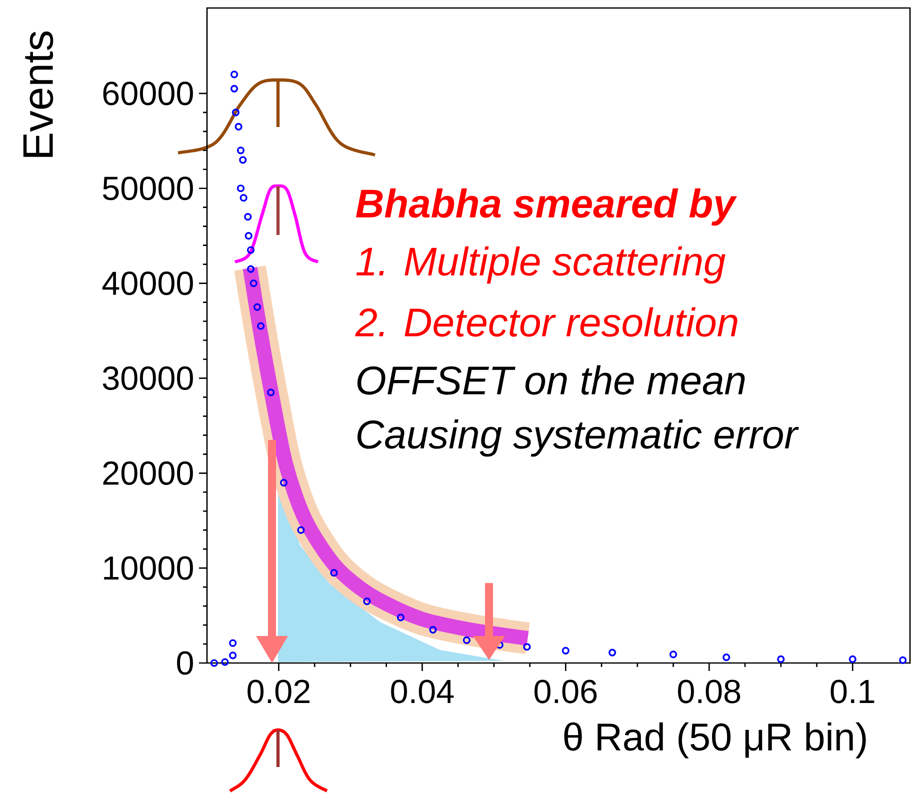 Image resolution: width=918 pixels, height=793 pixels. What do you see at coordinates (148, 94) in the screenshot?
I see `y-tick-label: 60000` at bounding box center [148, 94].